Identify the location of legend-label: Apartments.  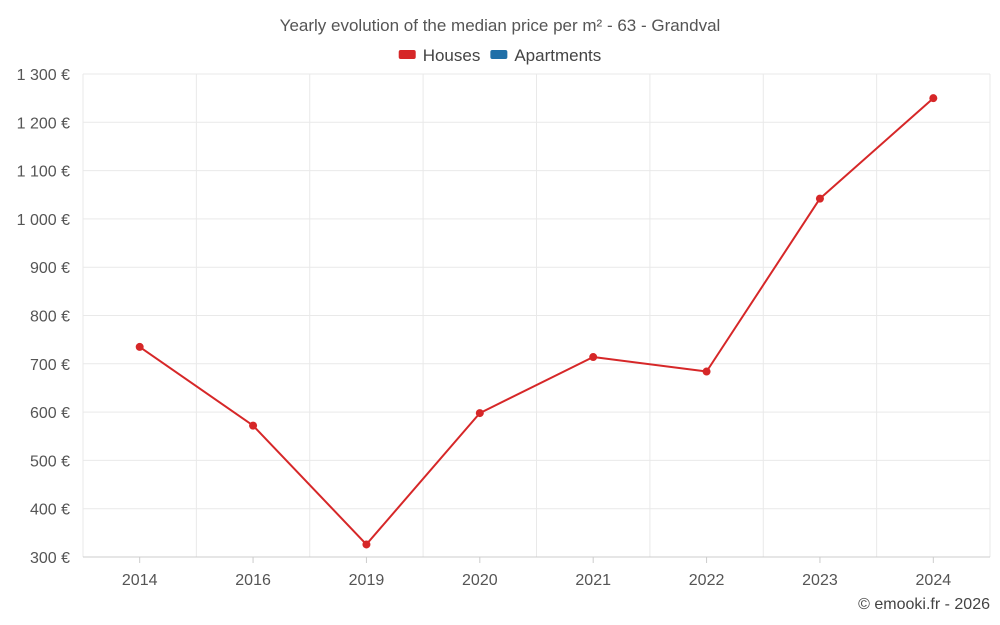
(557, 55).